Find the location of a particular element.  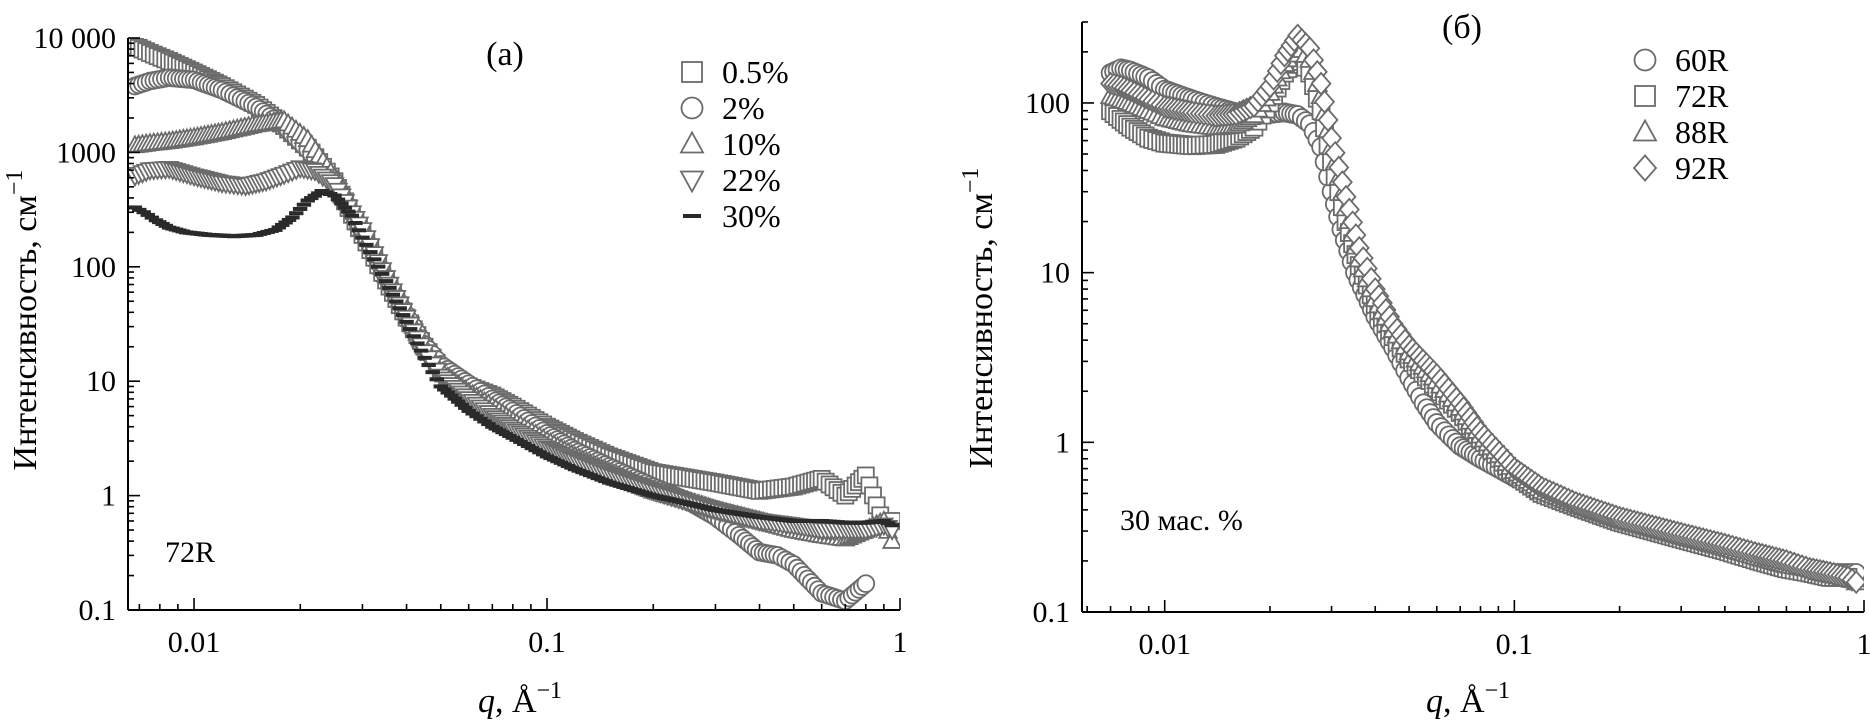

panel-label-a: (а) is located at coordinates (505, 54).